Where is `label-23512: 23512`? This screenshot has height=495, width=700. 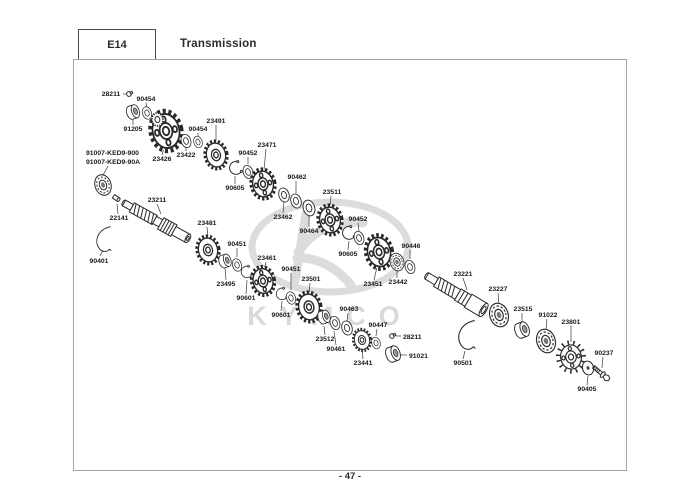
label-23512: 23512 is located at coordinates (325, 339).